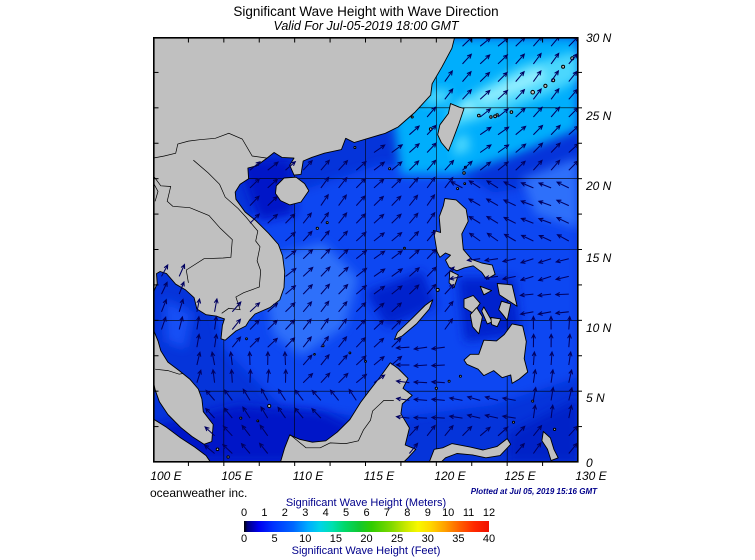  I want to click on colorbar-gradient, so click(366, 526).